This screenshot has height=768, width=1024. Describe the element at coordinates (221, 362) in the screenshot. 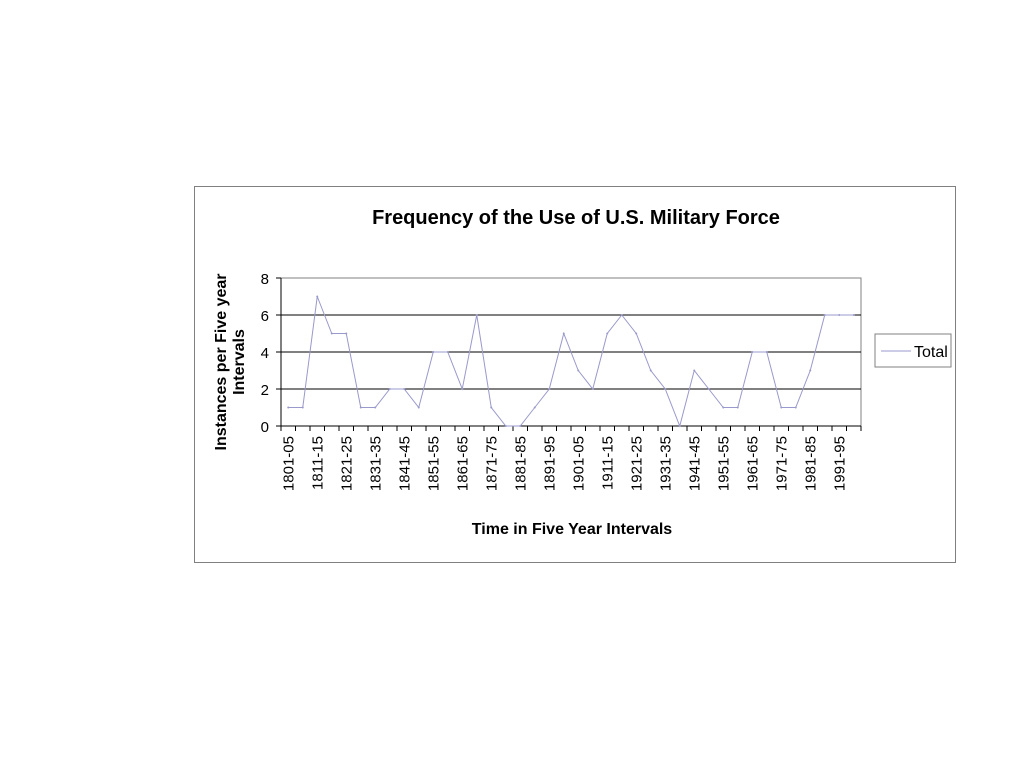

I see `y-axis-title-line-1: Instances per Five year` at that location.